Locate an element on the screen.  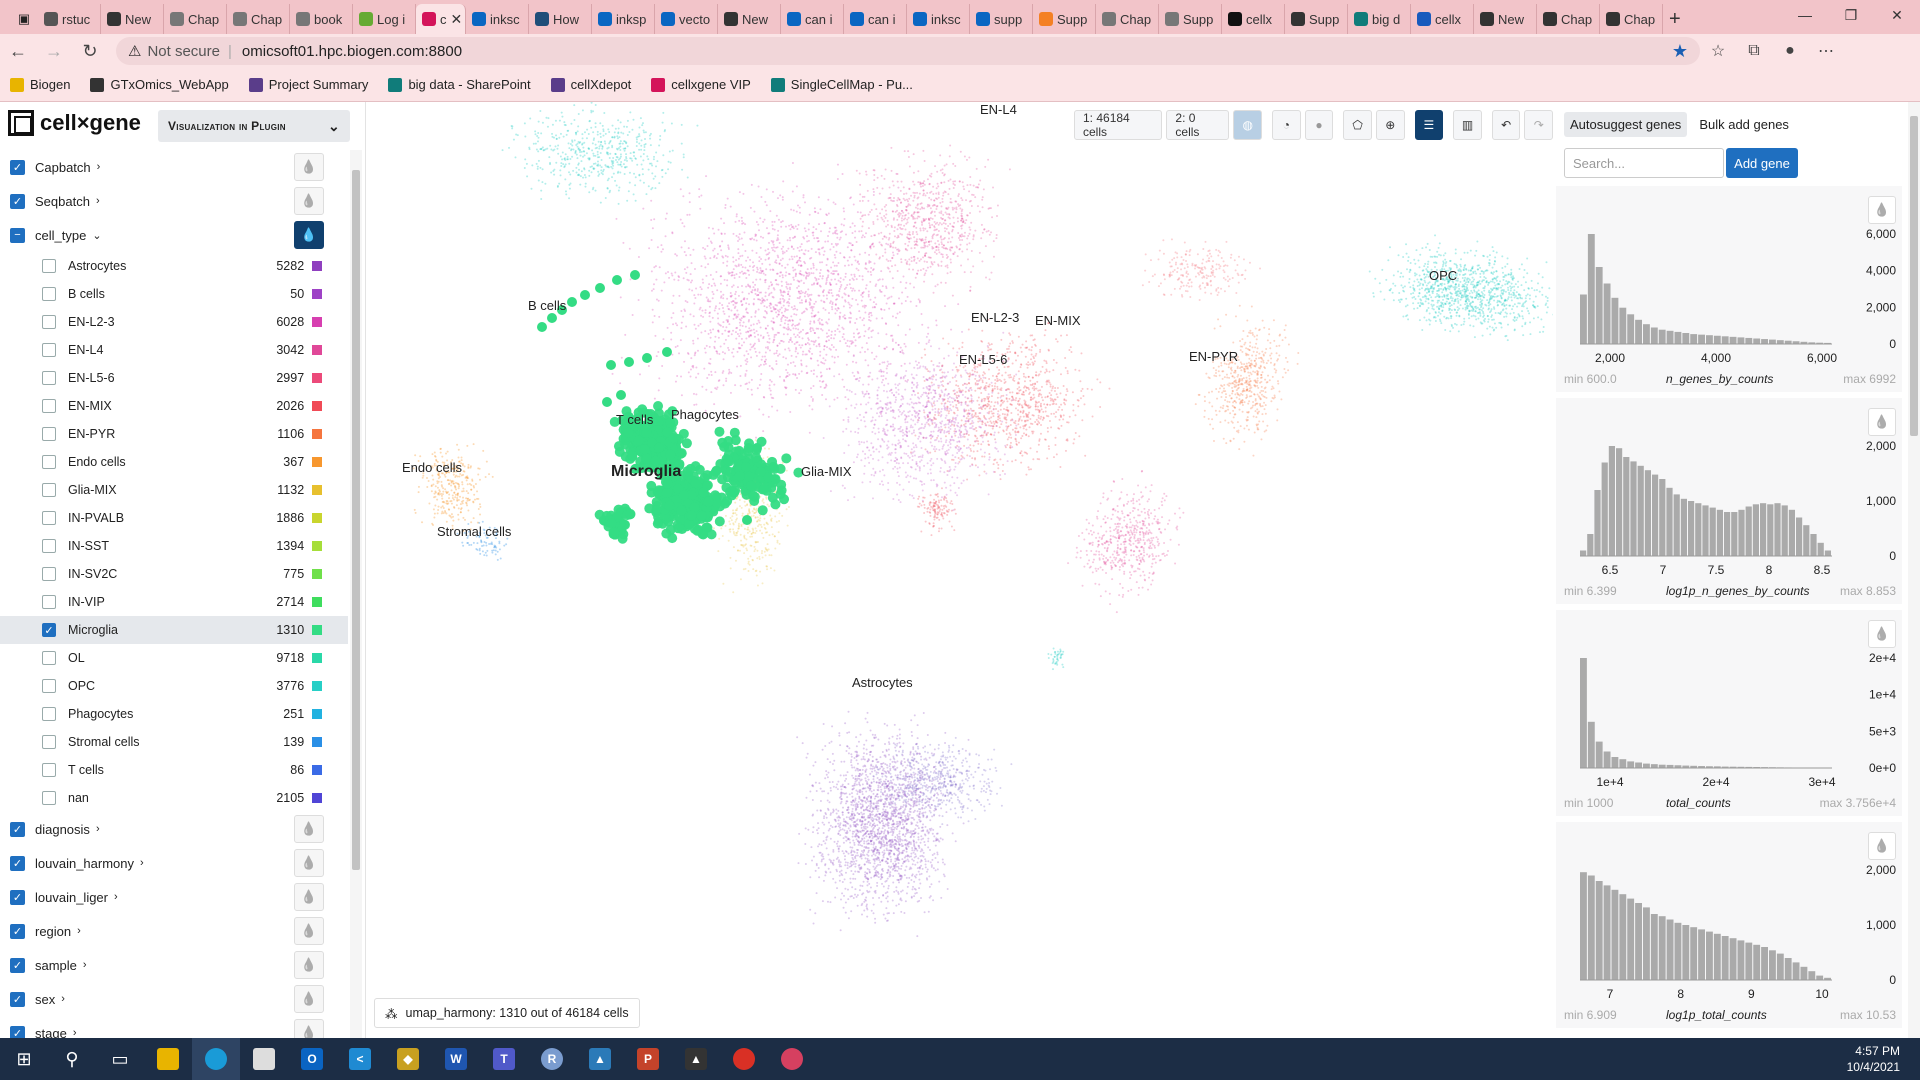
forward-icon: → is located at coordinates (54, 50).